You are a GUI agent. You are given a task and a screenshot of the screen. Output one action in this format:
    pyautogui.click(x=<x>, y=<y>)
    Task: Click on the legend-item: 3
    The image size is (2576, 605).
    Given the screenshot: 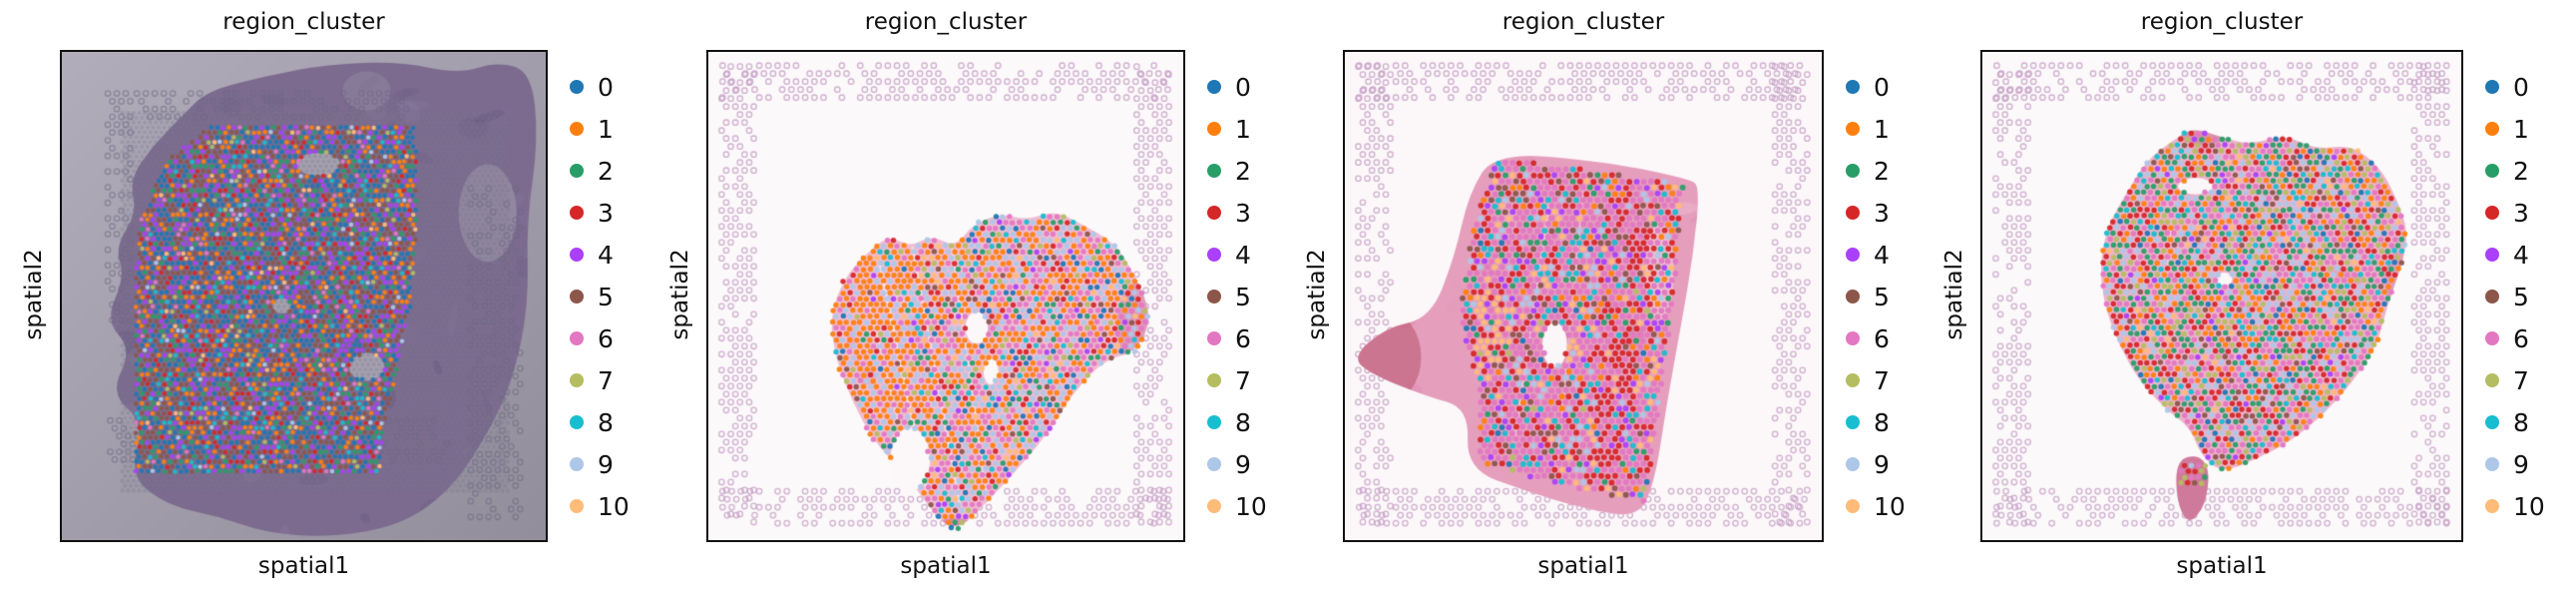 What is the action you would take?
    pyautogui.click(x=600, y=213)
    